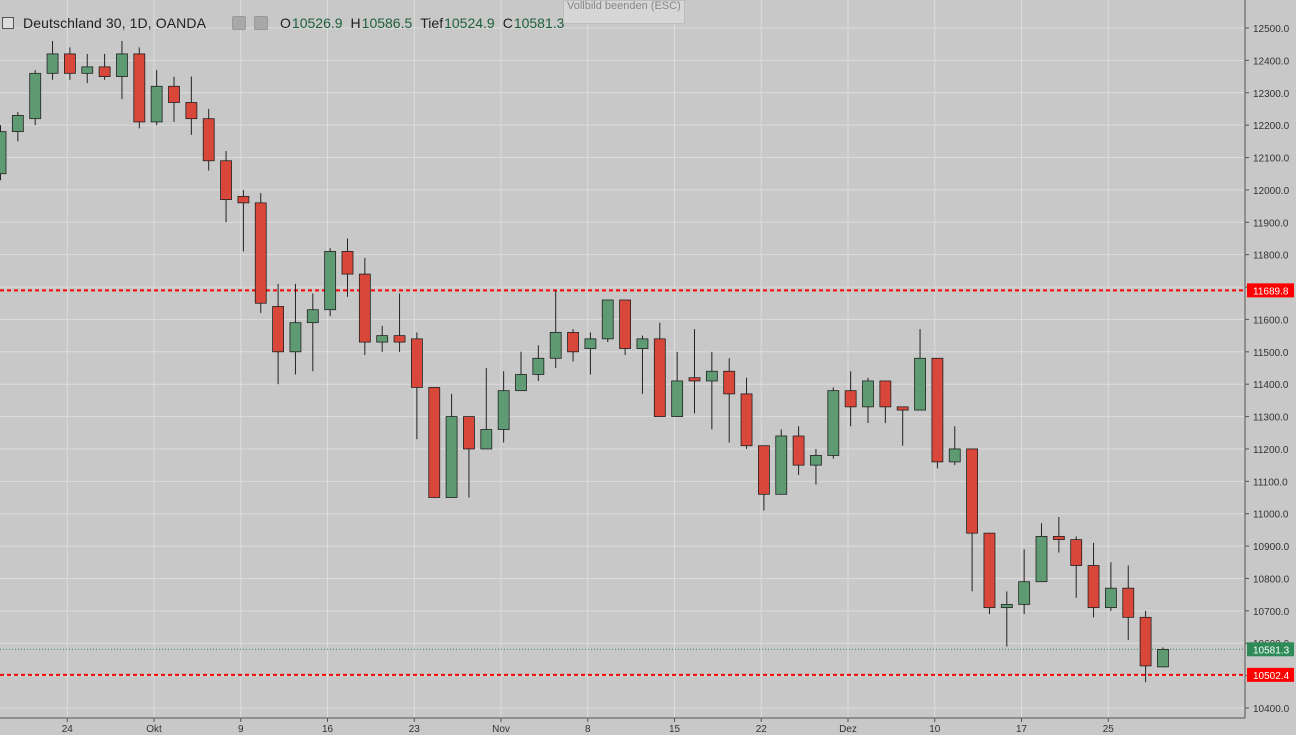 Image resolution: width=1296 pixels, height=735 pixels. Describe the element at coordinates (1271, 579) in the screenshot. I see `y-tick-label: 10800.0` at that location.